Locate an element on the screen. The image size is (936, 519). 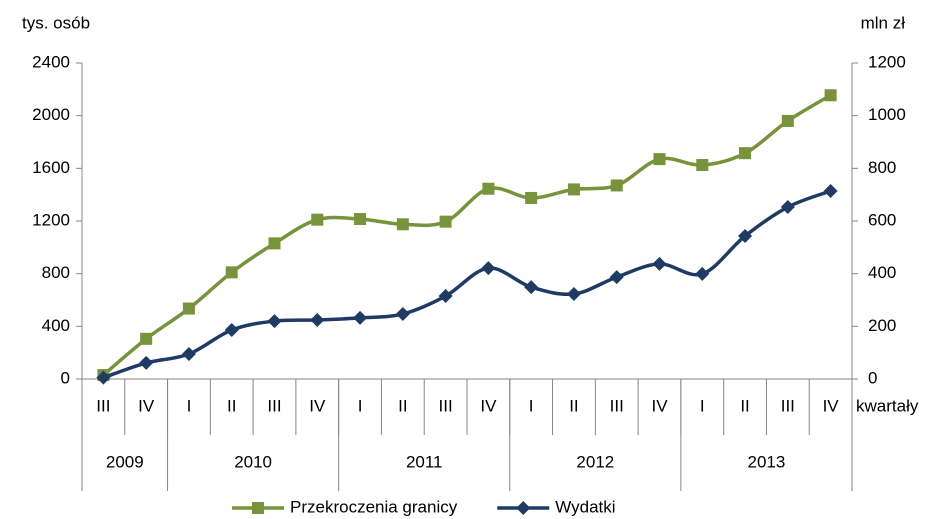
y-tick-label: 800 is located at coordinates (56, 272).